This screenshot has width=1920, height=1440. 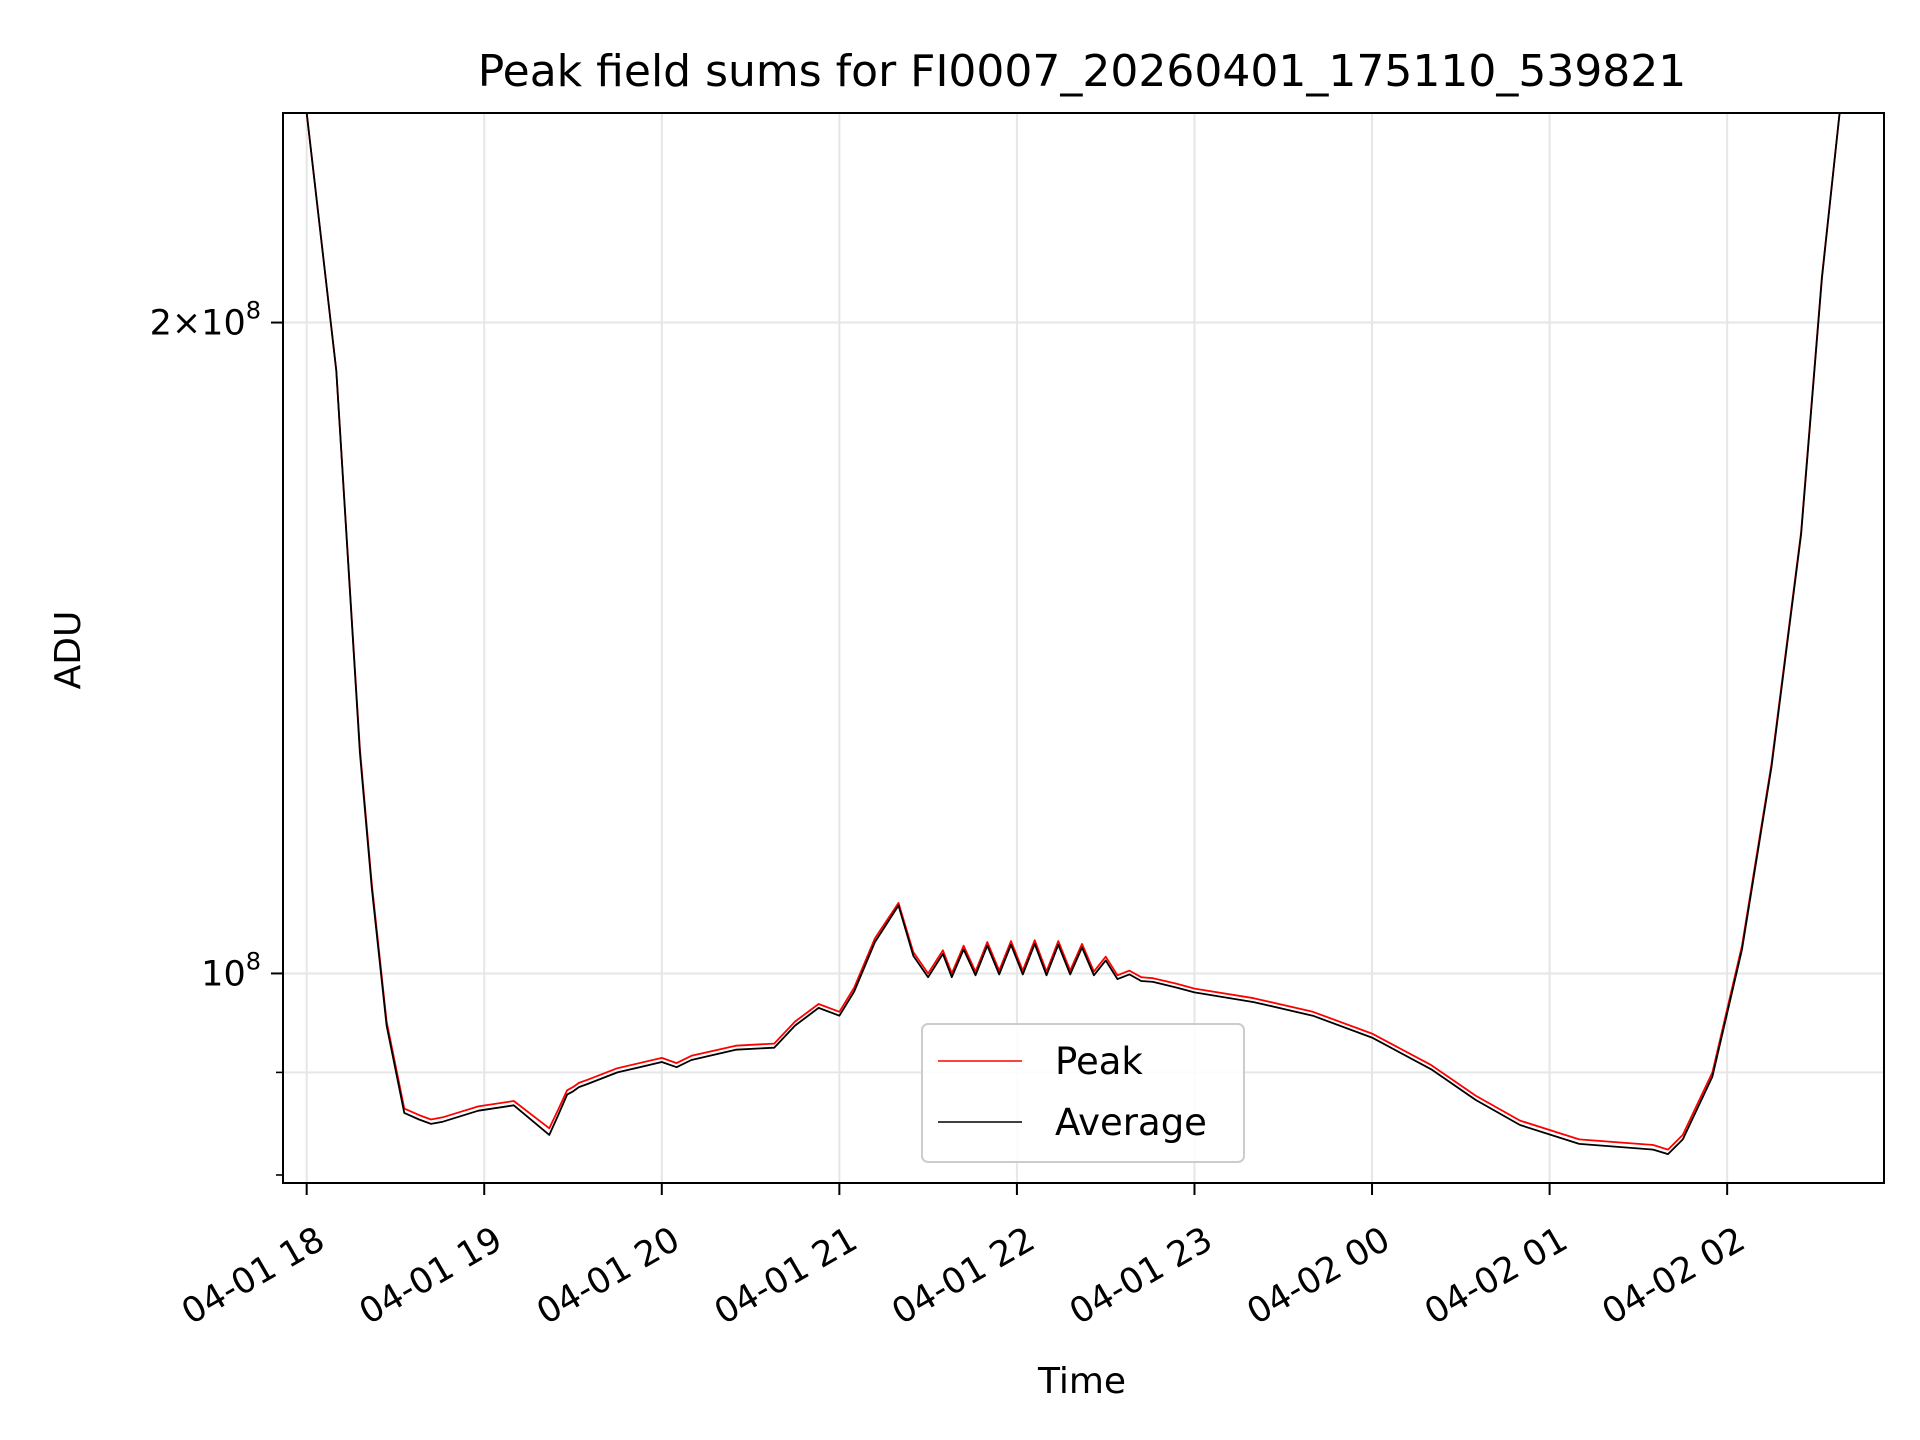 What do you see at coordinates (1081, 1381) in the screenshot?
I see `x-axis-label: Time` at bounding box center [1081, 1381].